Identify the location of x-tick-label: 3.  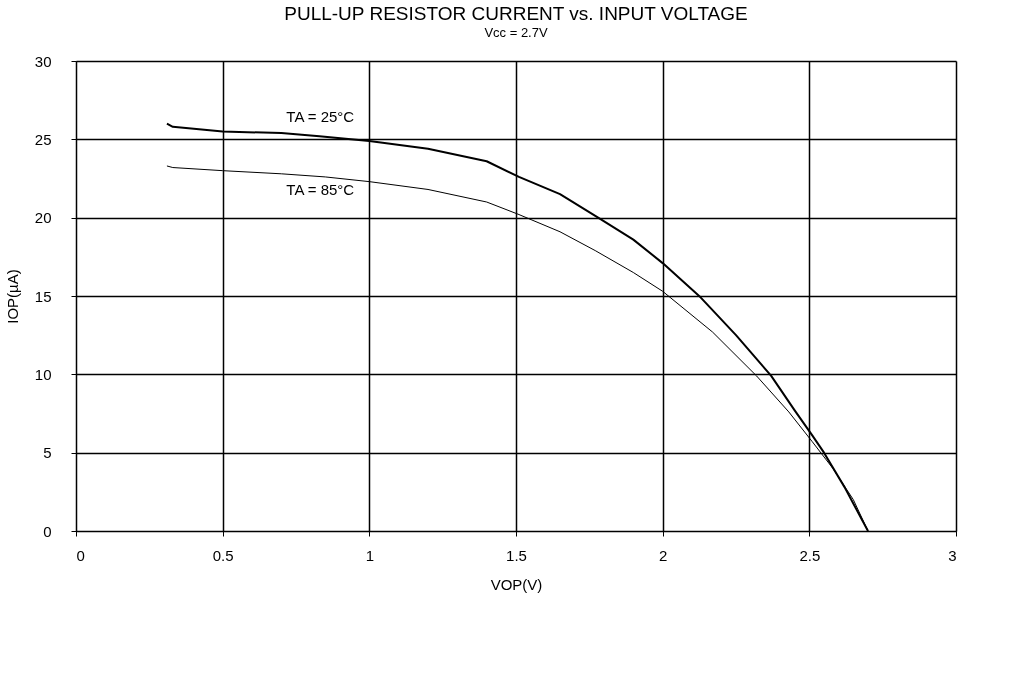
(952, 555).